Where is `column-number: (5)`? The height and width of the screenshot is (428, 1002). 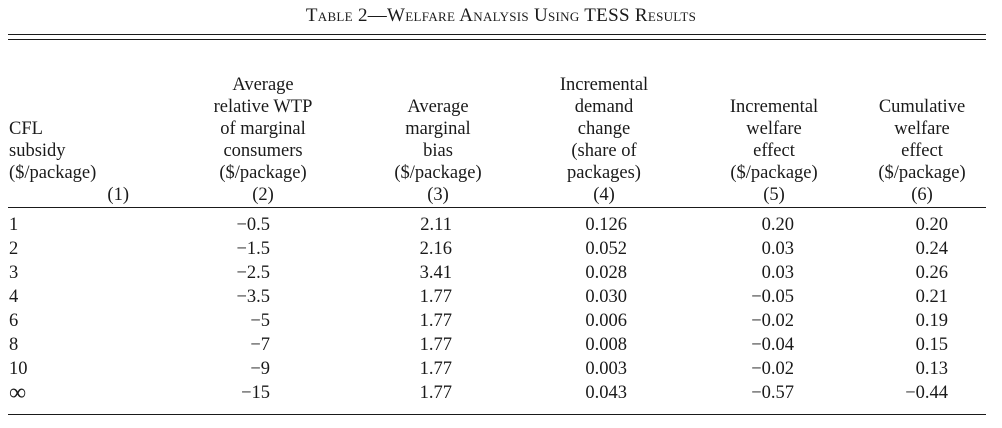
column-number: (5) is located at coordinates (774, 195).